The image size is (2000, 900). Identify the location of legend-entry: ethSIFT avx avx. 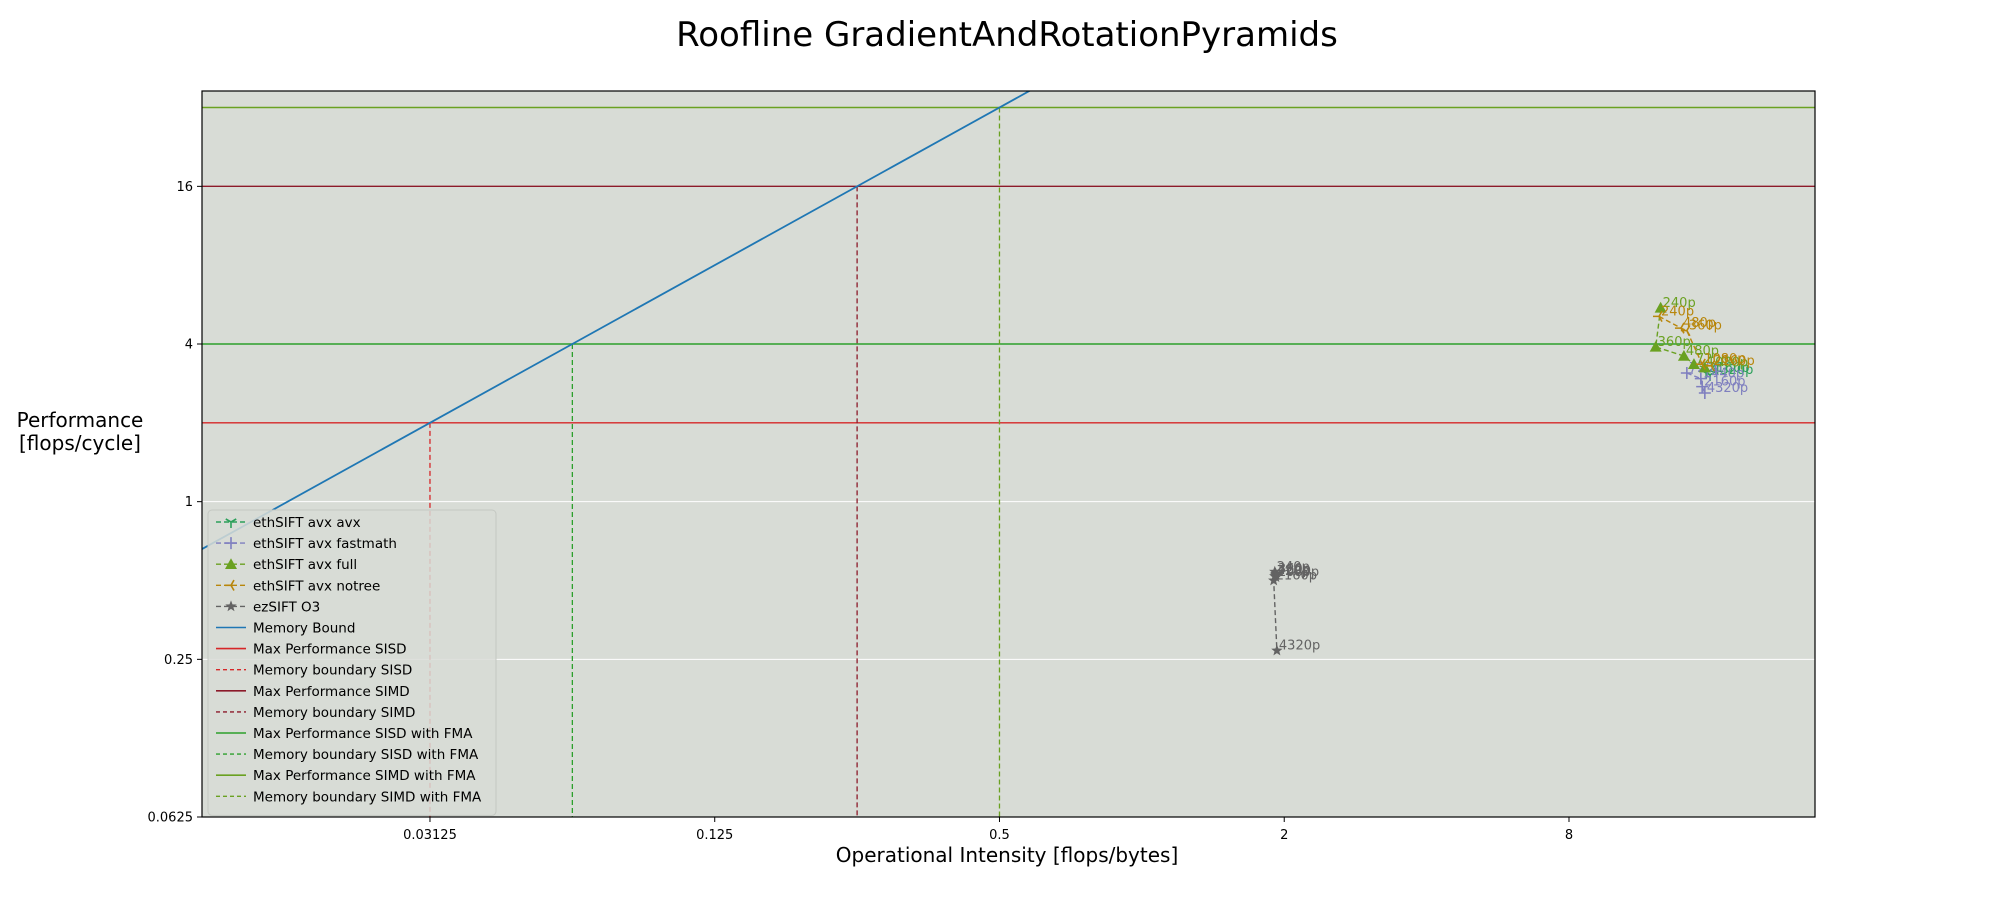
(288, 523).